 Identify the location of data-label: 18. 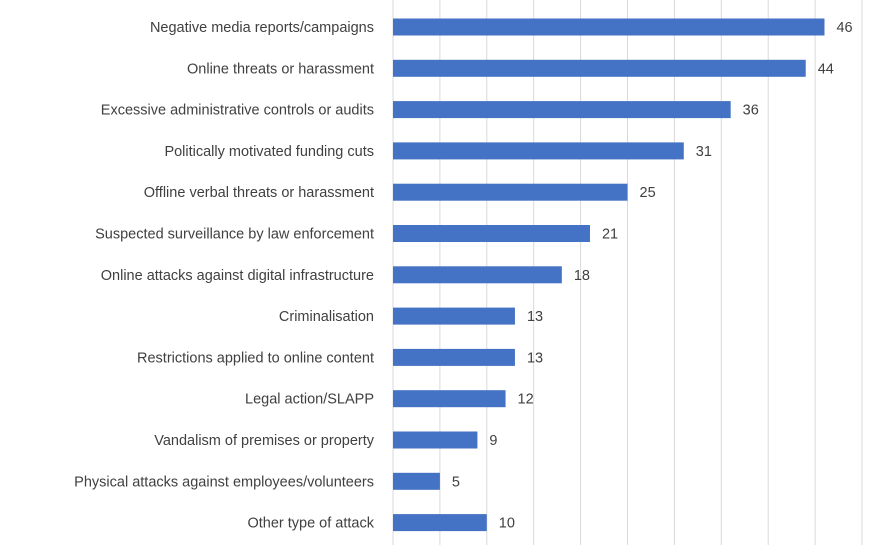
(582, 276).